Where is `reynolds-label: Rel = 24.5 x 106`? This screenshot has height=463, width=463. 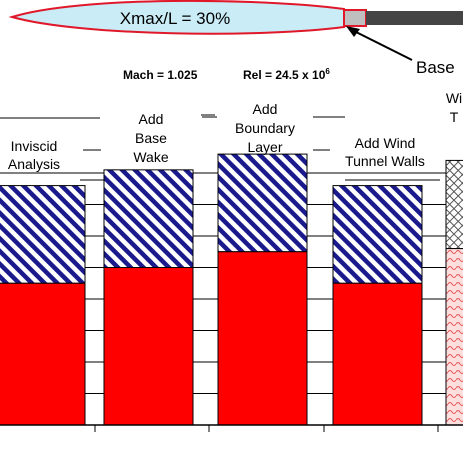 reynolds-label: Rel = 24.5 x 106 is located at coordinates (286, 74).